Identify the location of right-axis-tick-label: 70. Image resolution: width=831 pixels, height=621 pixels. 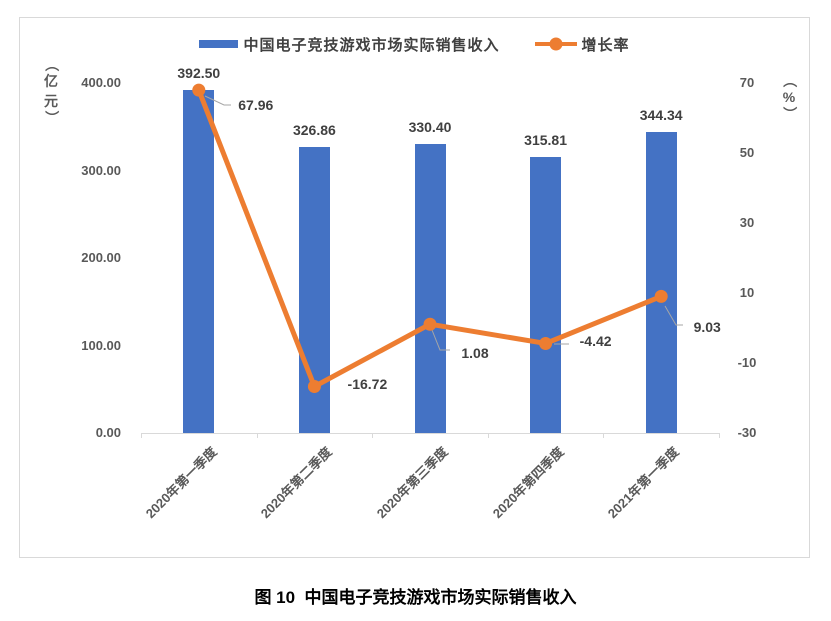
(747, 82).